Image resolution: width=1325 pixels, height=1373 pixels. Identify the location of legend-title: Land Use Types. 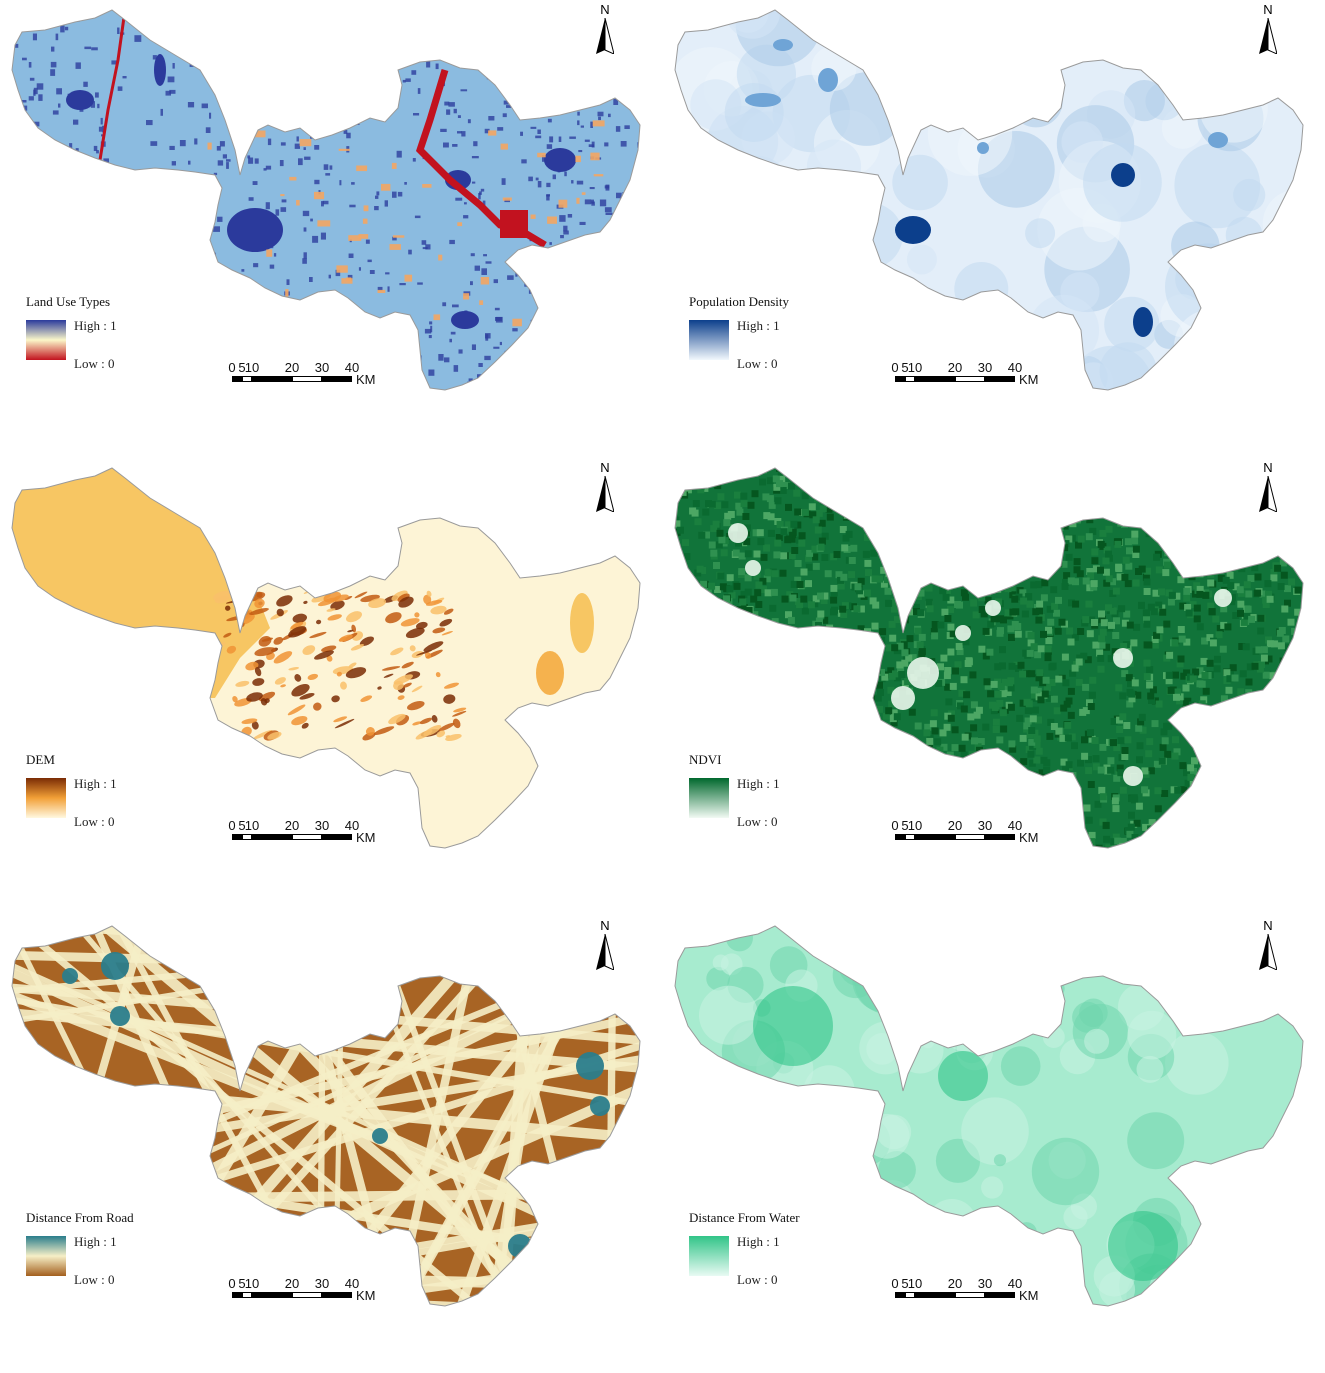
(68, 301).